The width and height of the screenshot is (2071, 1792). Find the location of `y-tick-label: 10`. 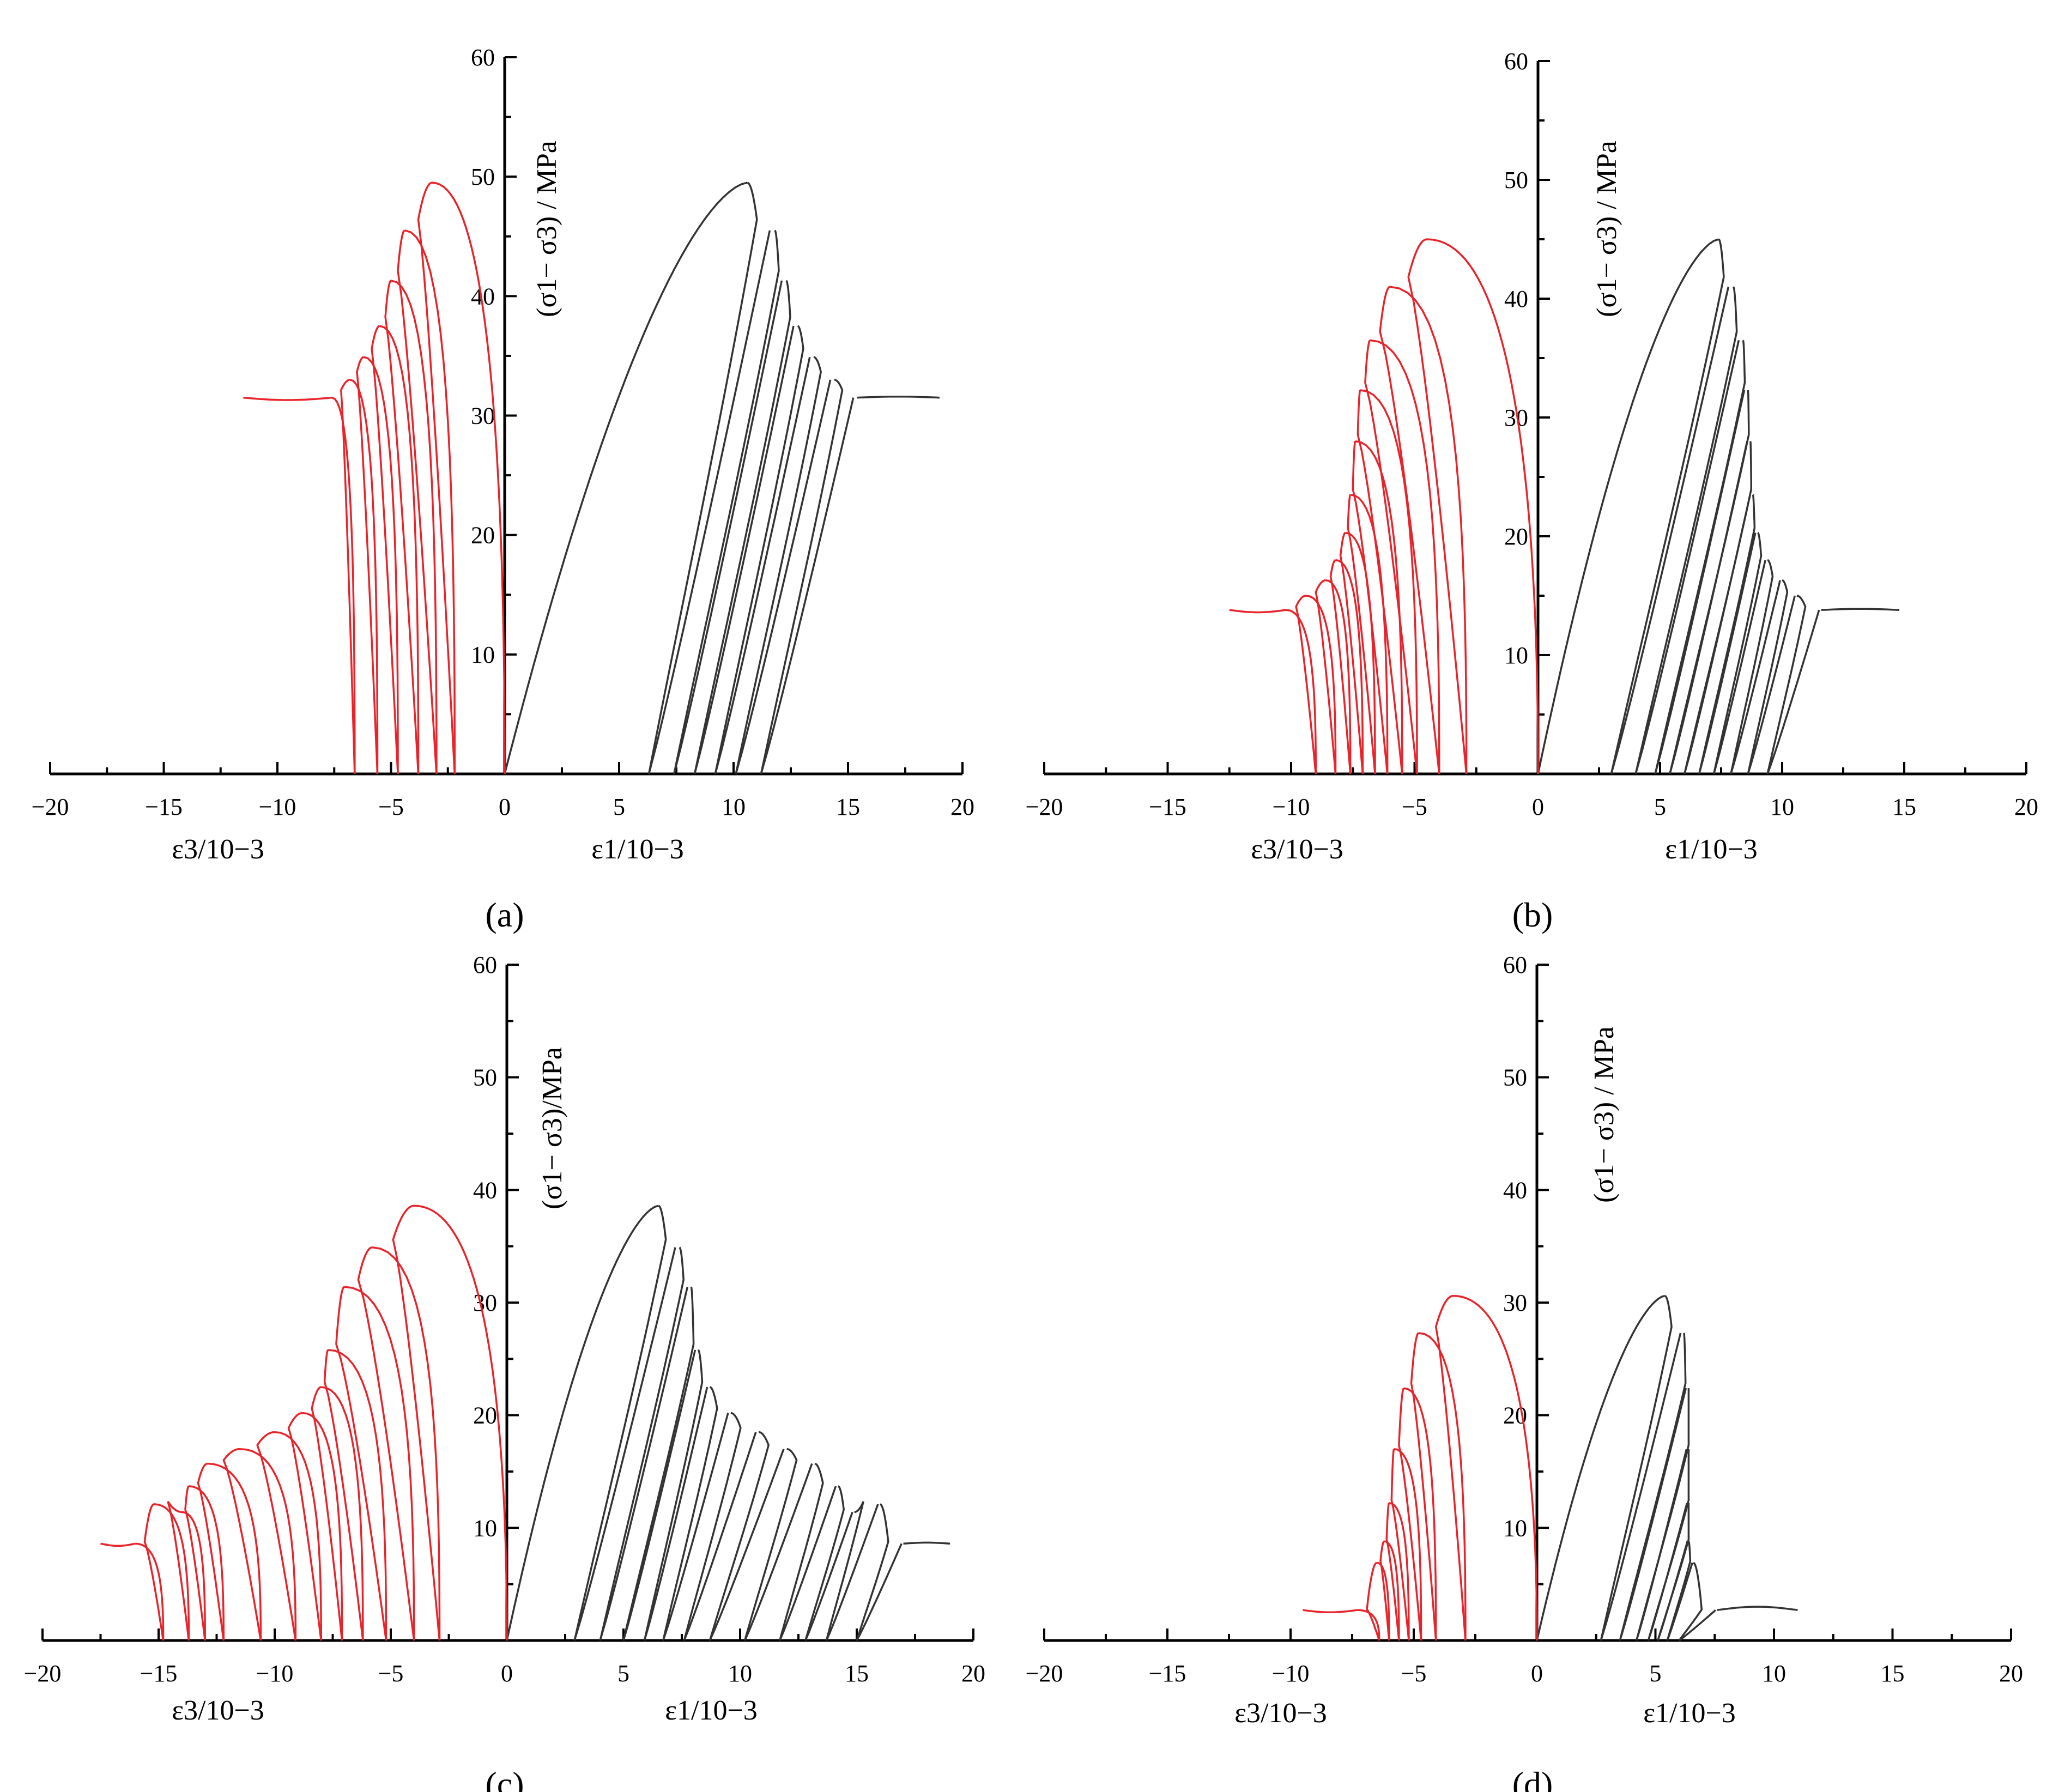

y-tick-label: 10 is located at coordinates (485, 1528).